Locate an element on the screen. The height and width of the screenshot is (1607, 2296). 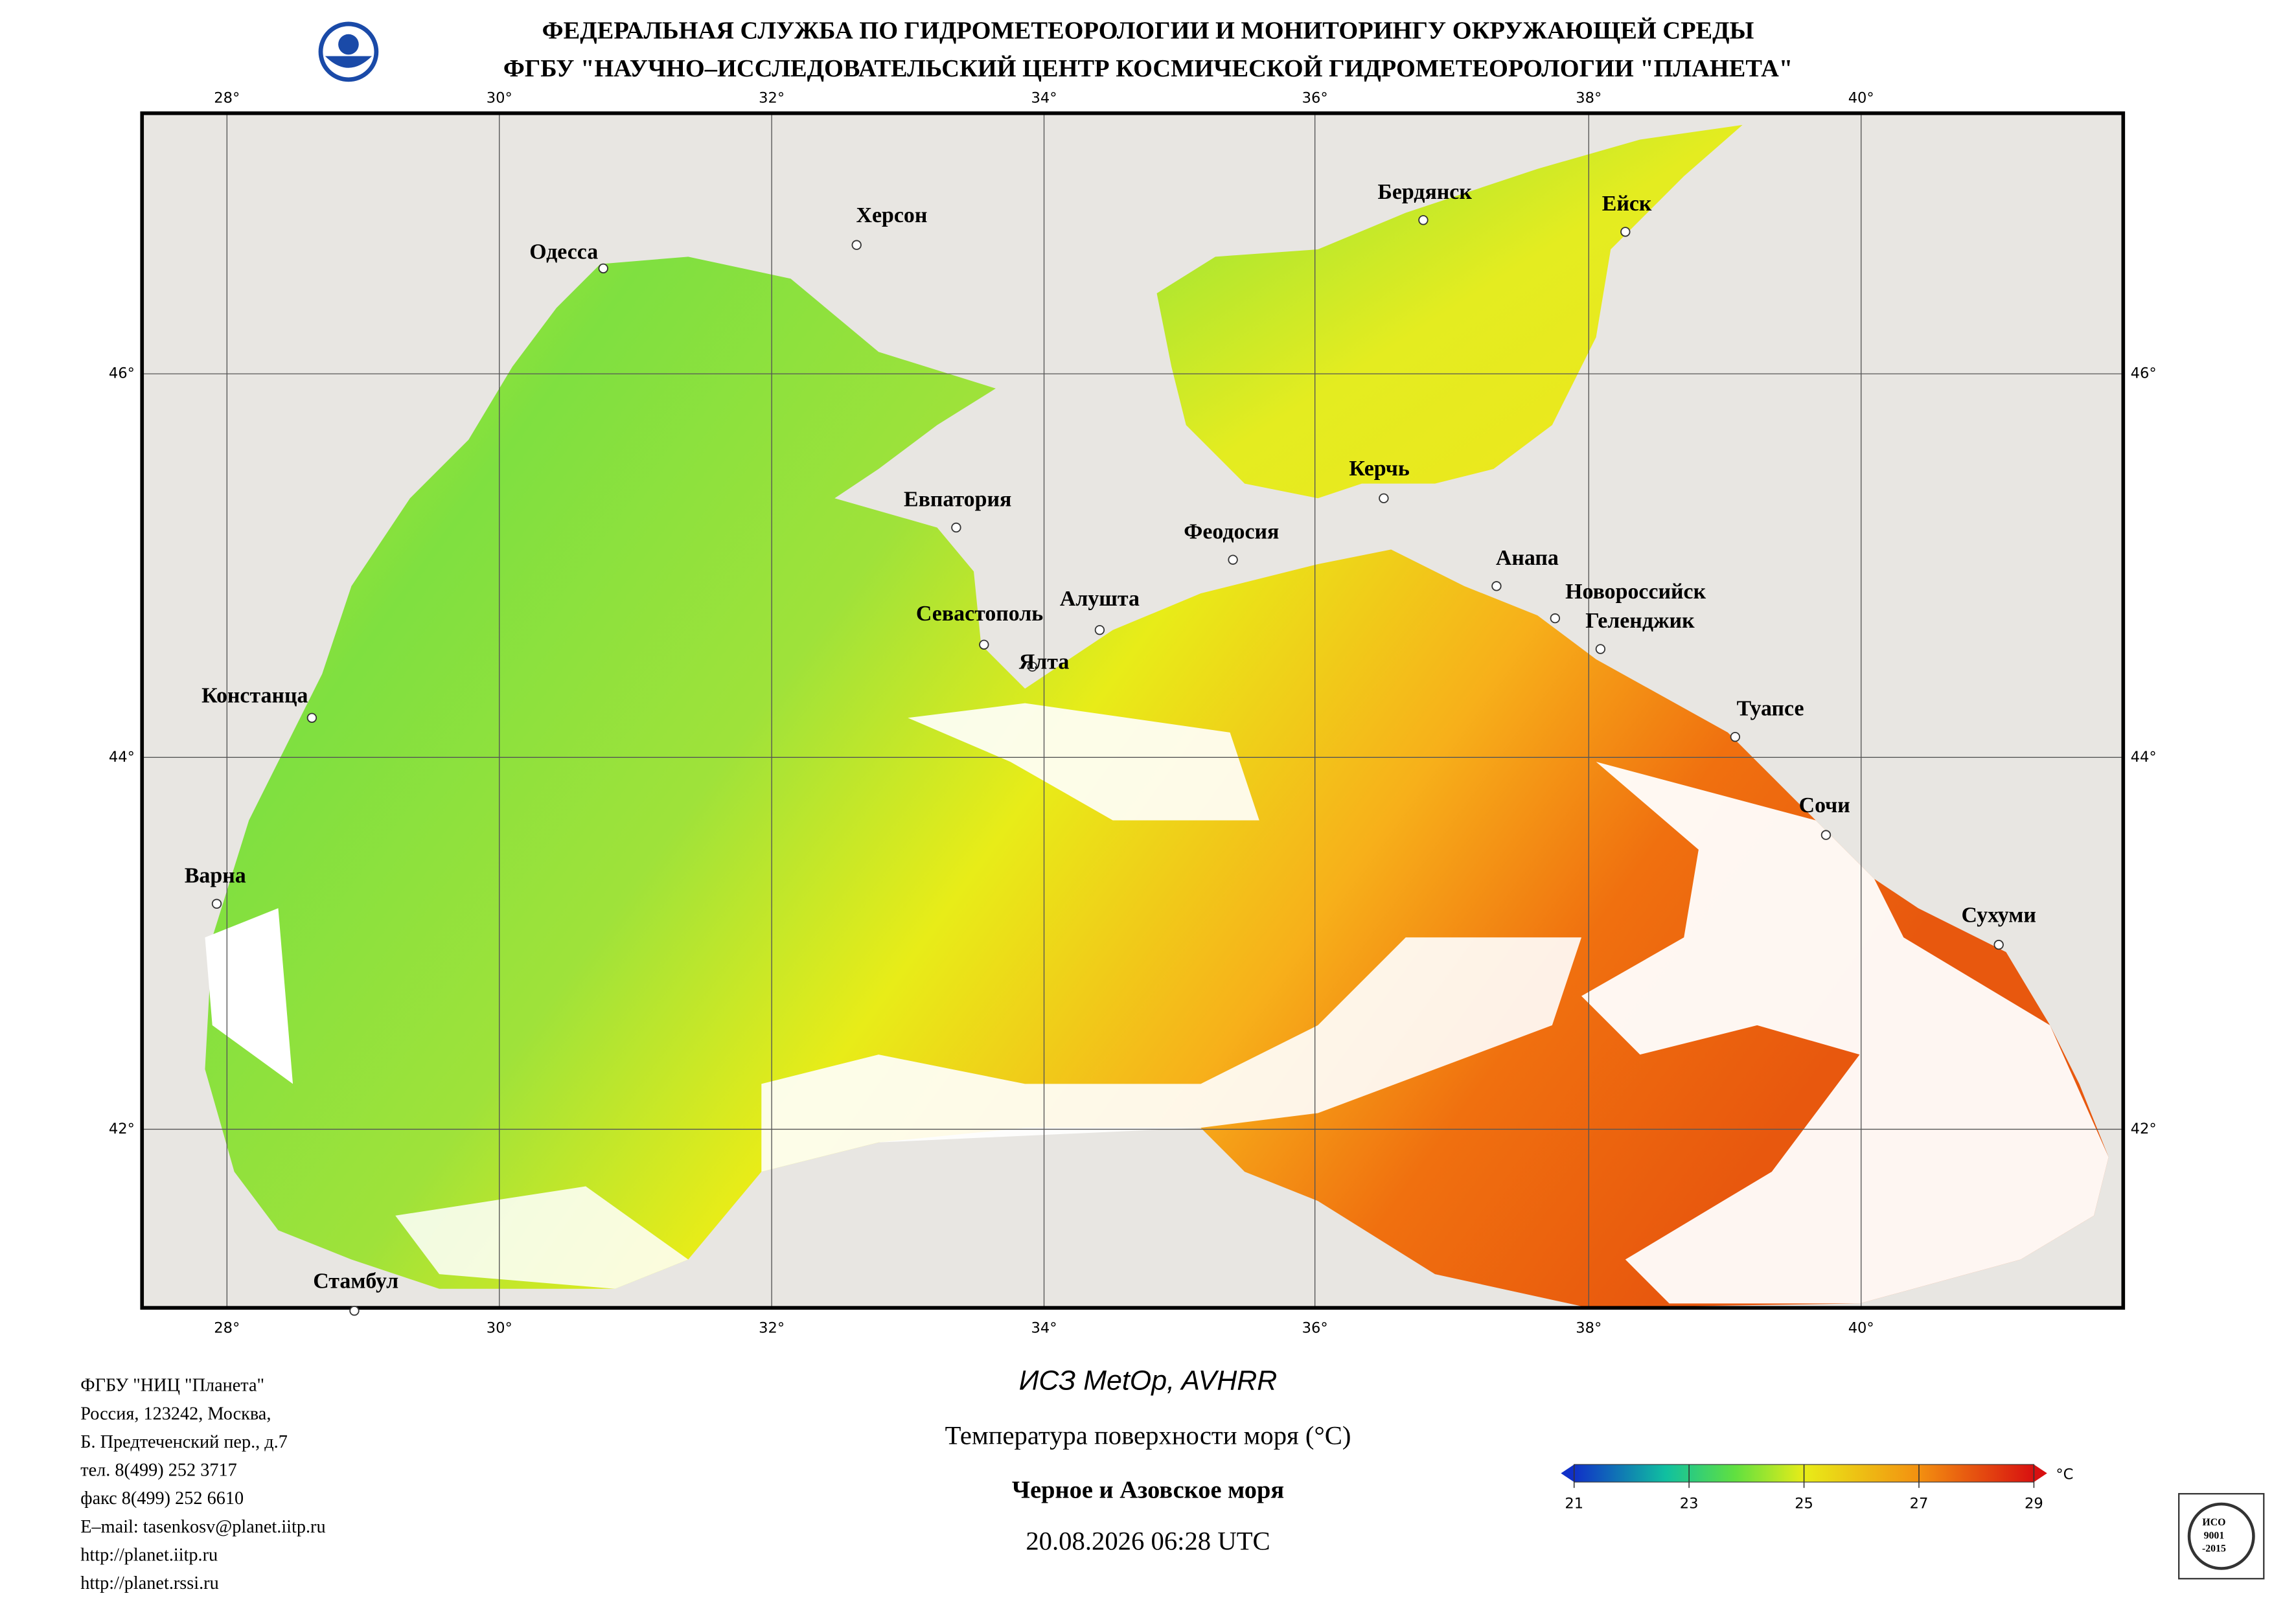
colorbar-label: 25 is located at coordinates (1804, 1504).